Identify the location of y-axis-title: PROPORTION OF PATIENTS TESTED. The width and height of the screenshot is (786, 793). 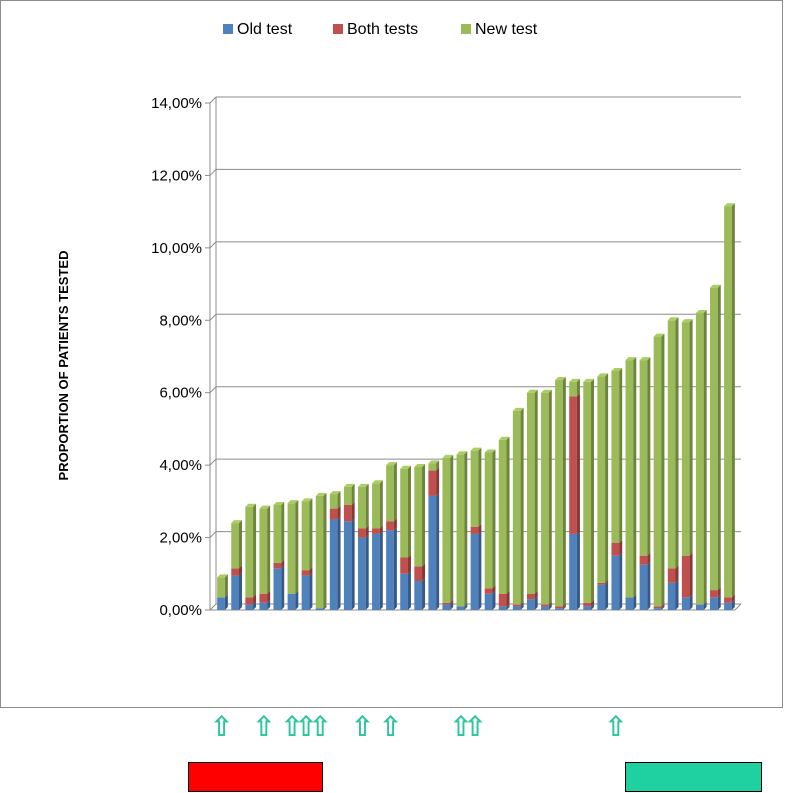
(63, 366).